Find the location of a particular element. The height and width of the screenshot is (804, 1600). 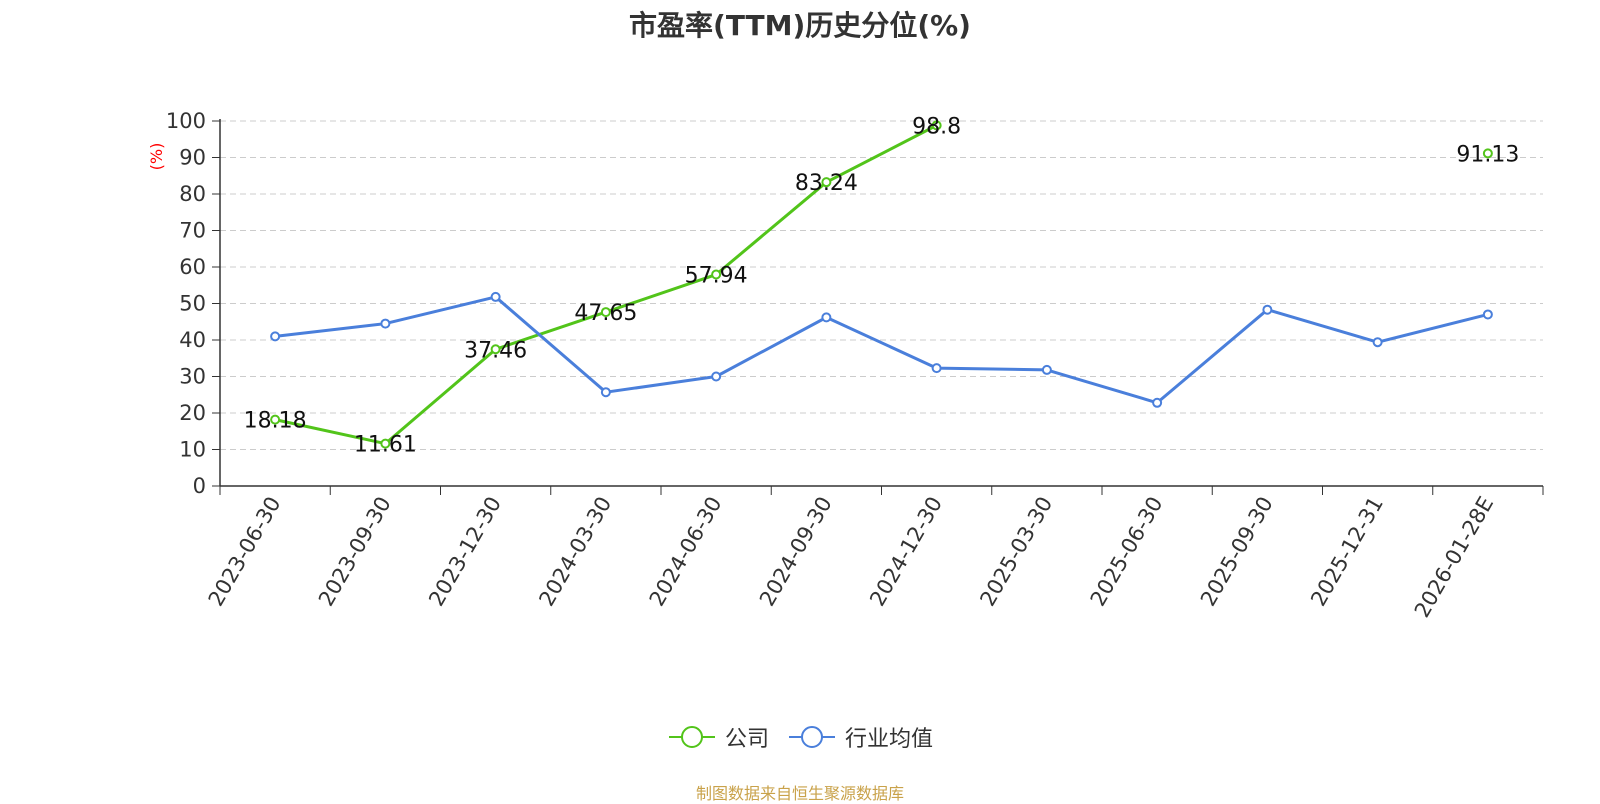

y-tick-label: 90 is located at coordinates (192, 158).